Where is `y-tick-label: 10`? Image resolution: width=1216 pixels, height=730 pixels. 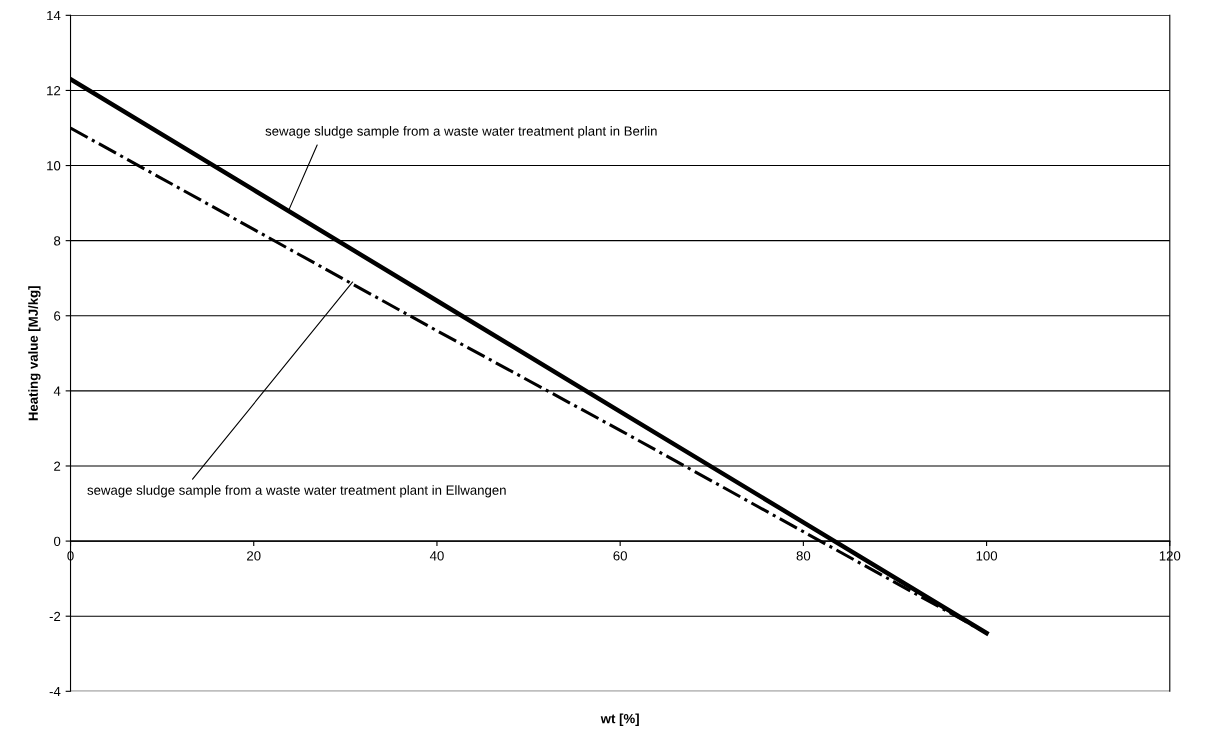 y-tick-label: 10 is located at coordinates (54, 166).